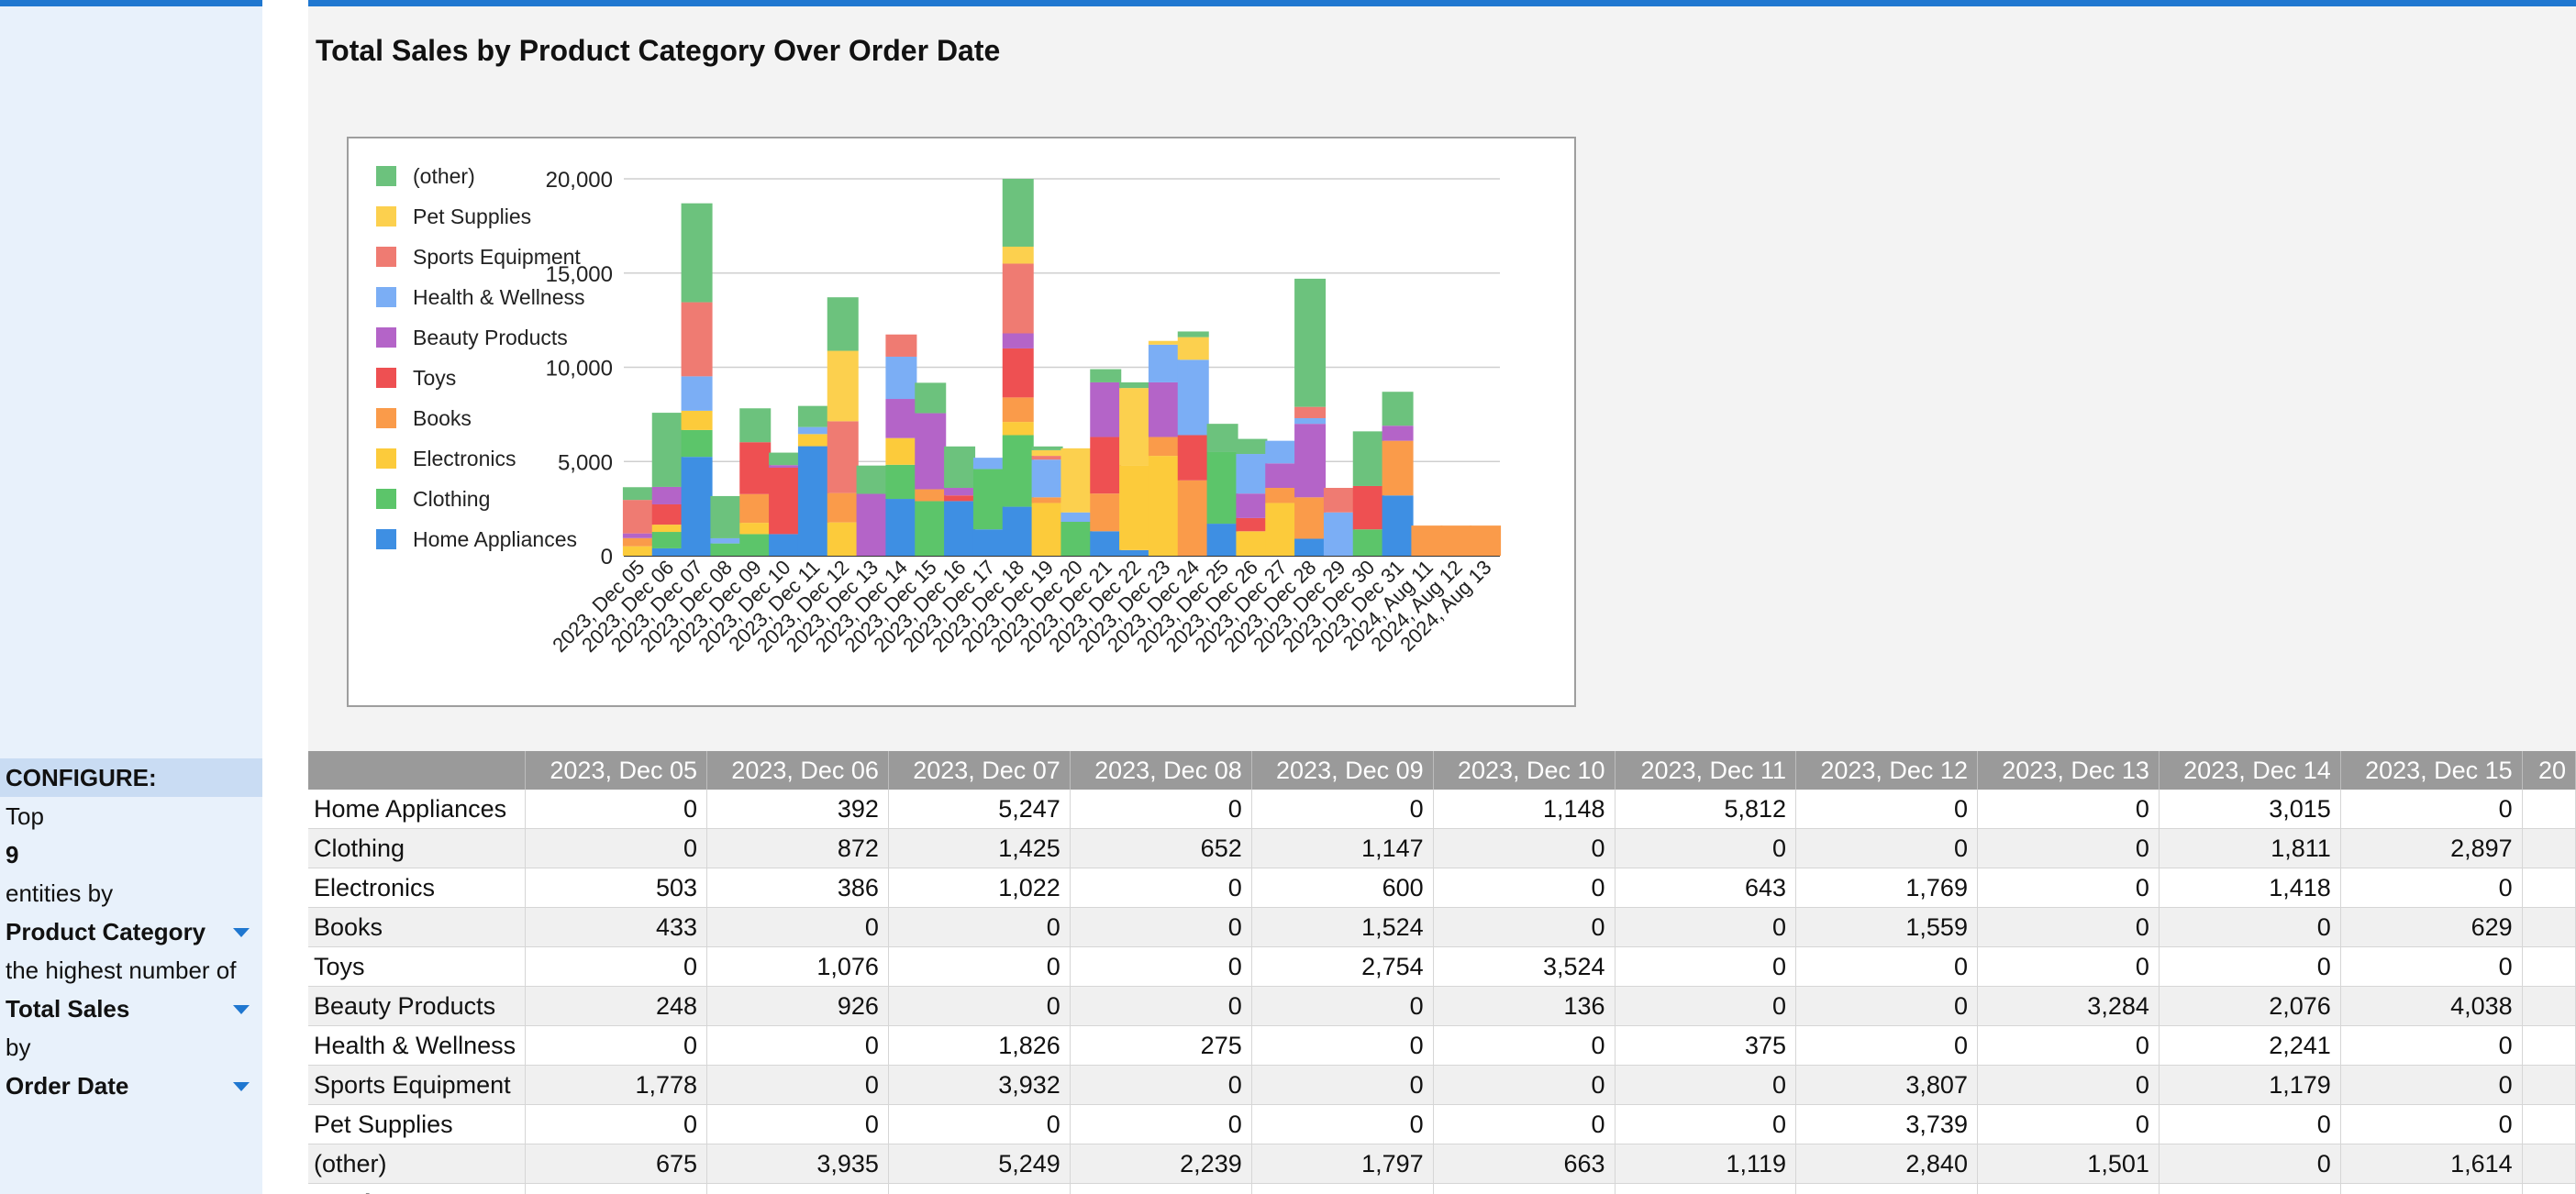 The width and height of the screenshot is (2576, 1194). What do you see at coordinates (131, 1086) in the screenshot?
I see `axis-field-select: Order Date` at bounding box center [131, 1086].